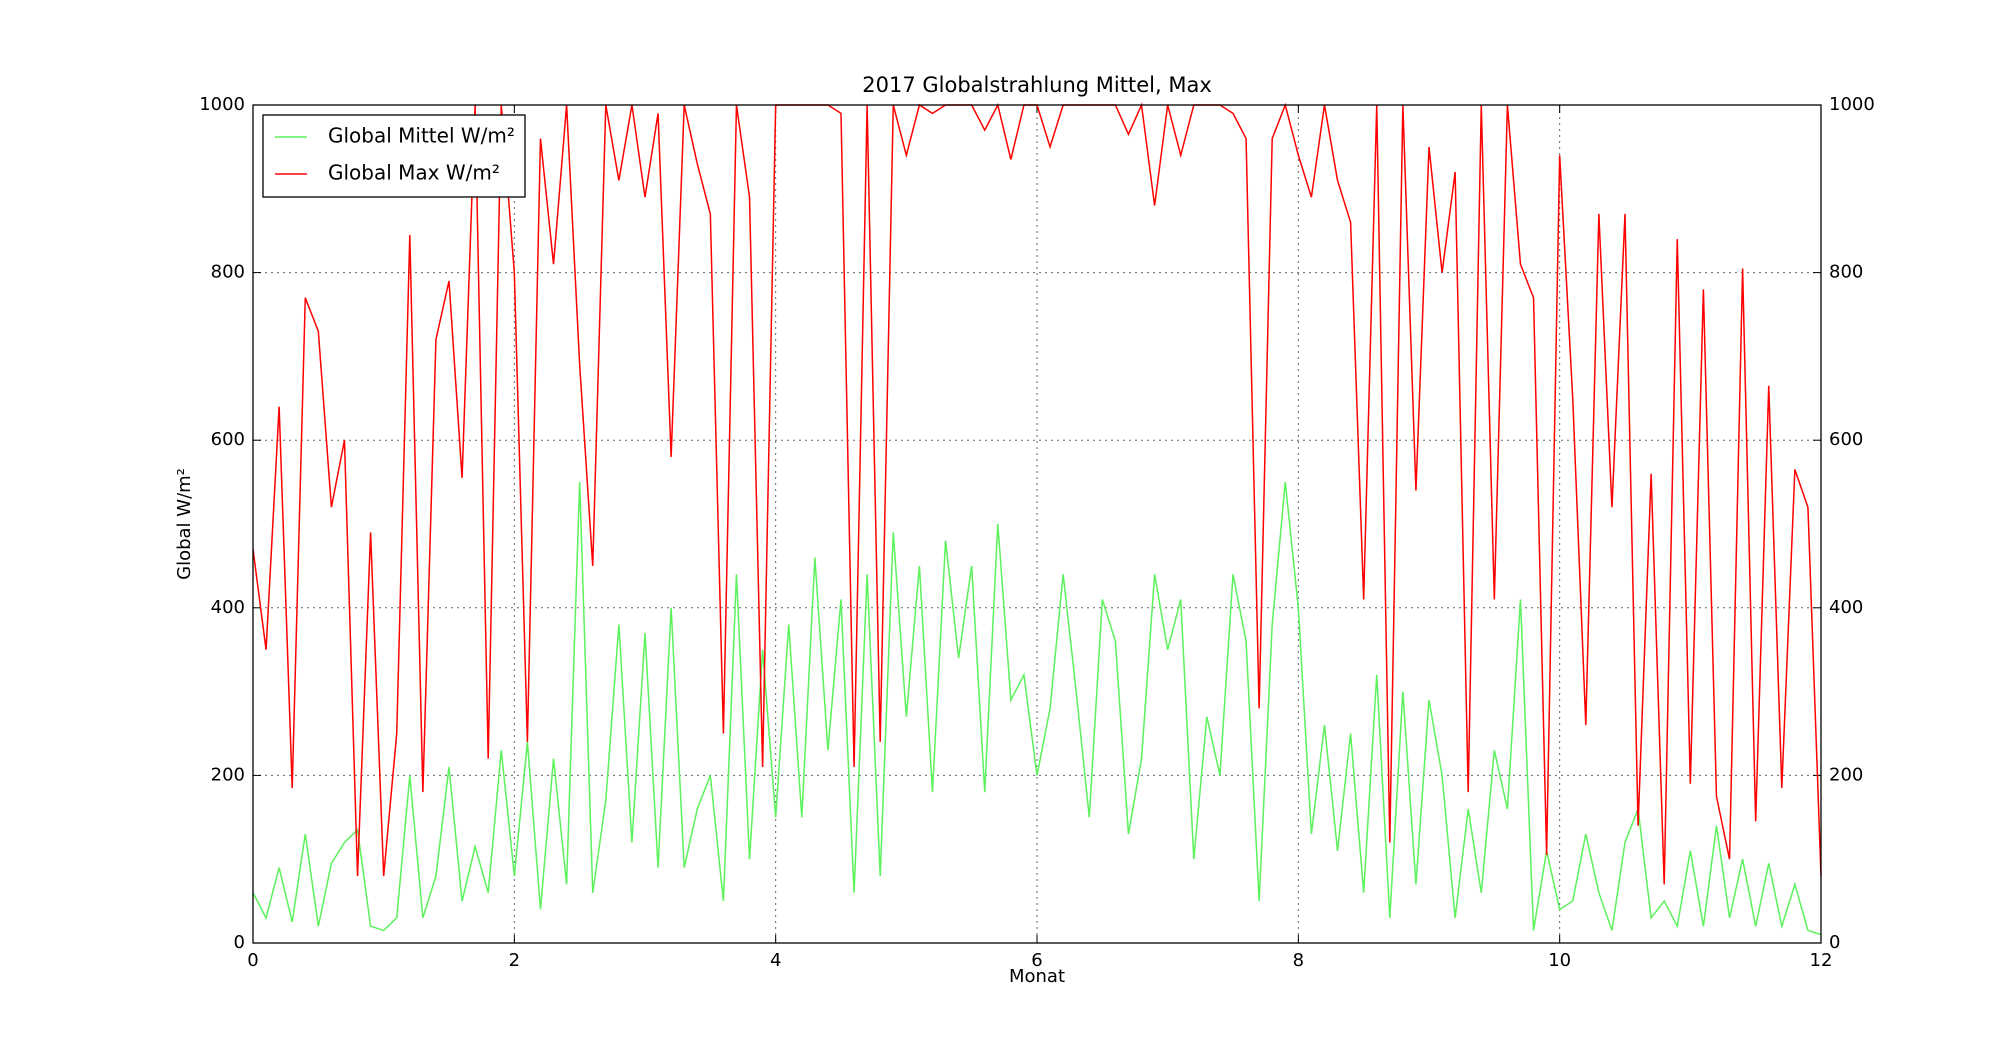  Describe the element at coordinates (414, 173) in the screenshot. I see `legend-label: Global Max W/m²` at that location.